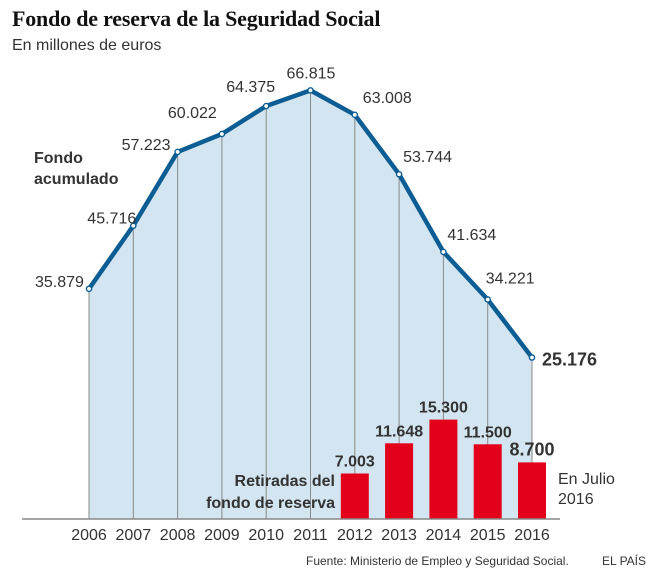  What do you see at coordinates (311, 73) in the screenshot?
I see `point-value-label-2011: 66.815` at bounding box center [311, 73].